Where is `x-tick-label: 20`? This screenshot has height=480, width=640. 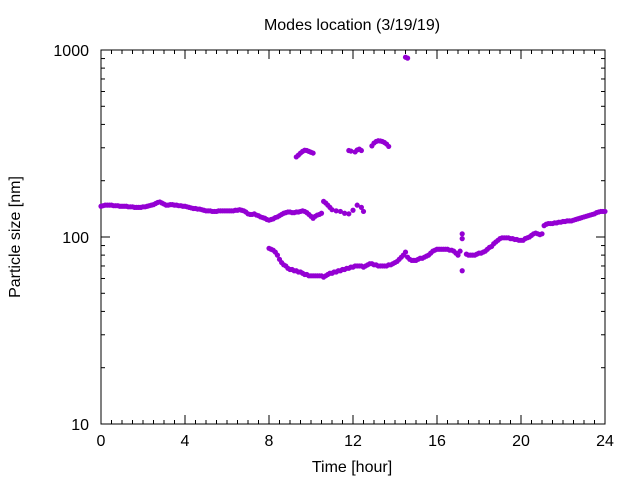 x-tick-label: 20 is located at coordinates (521, 441).